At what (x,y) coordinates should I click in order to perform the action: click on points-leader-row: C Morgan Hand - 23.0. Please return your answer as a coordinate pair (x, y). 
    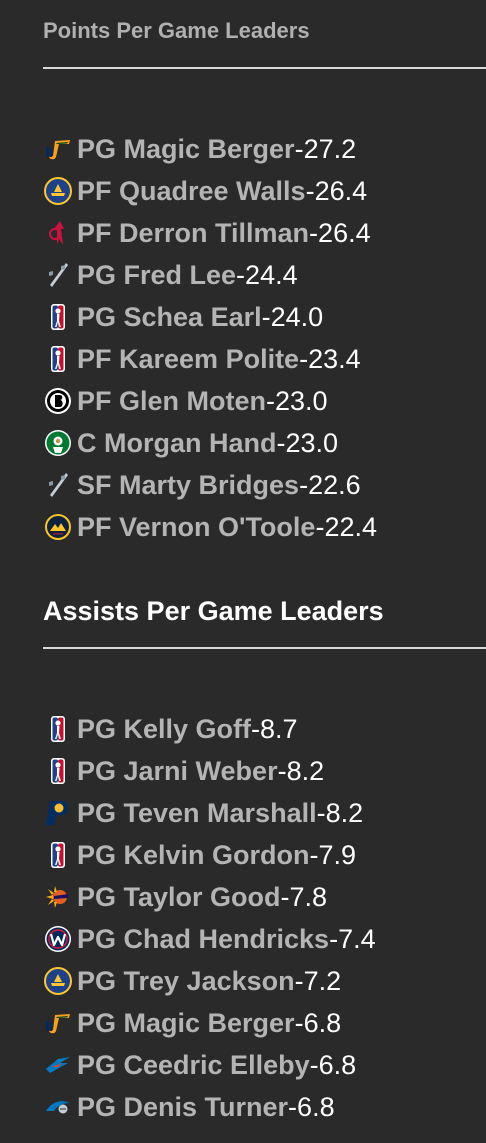
    Looking at the image, I should click on (210, 443).